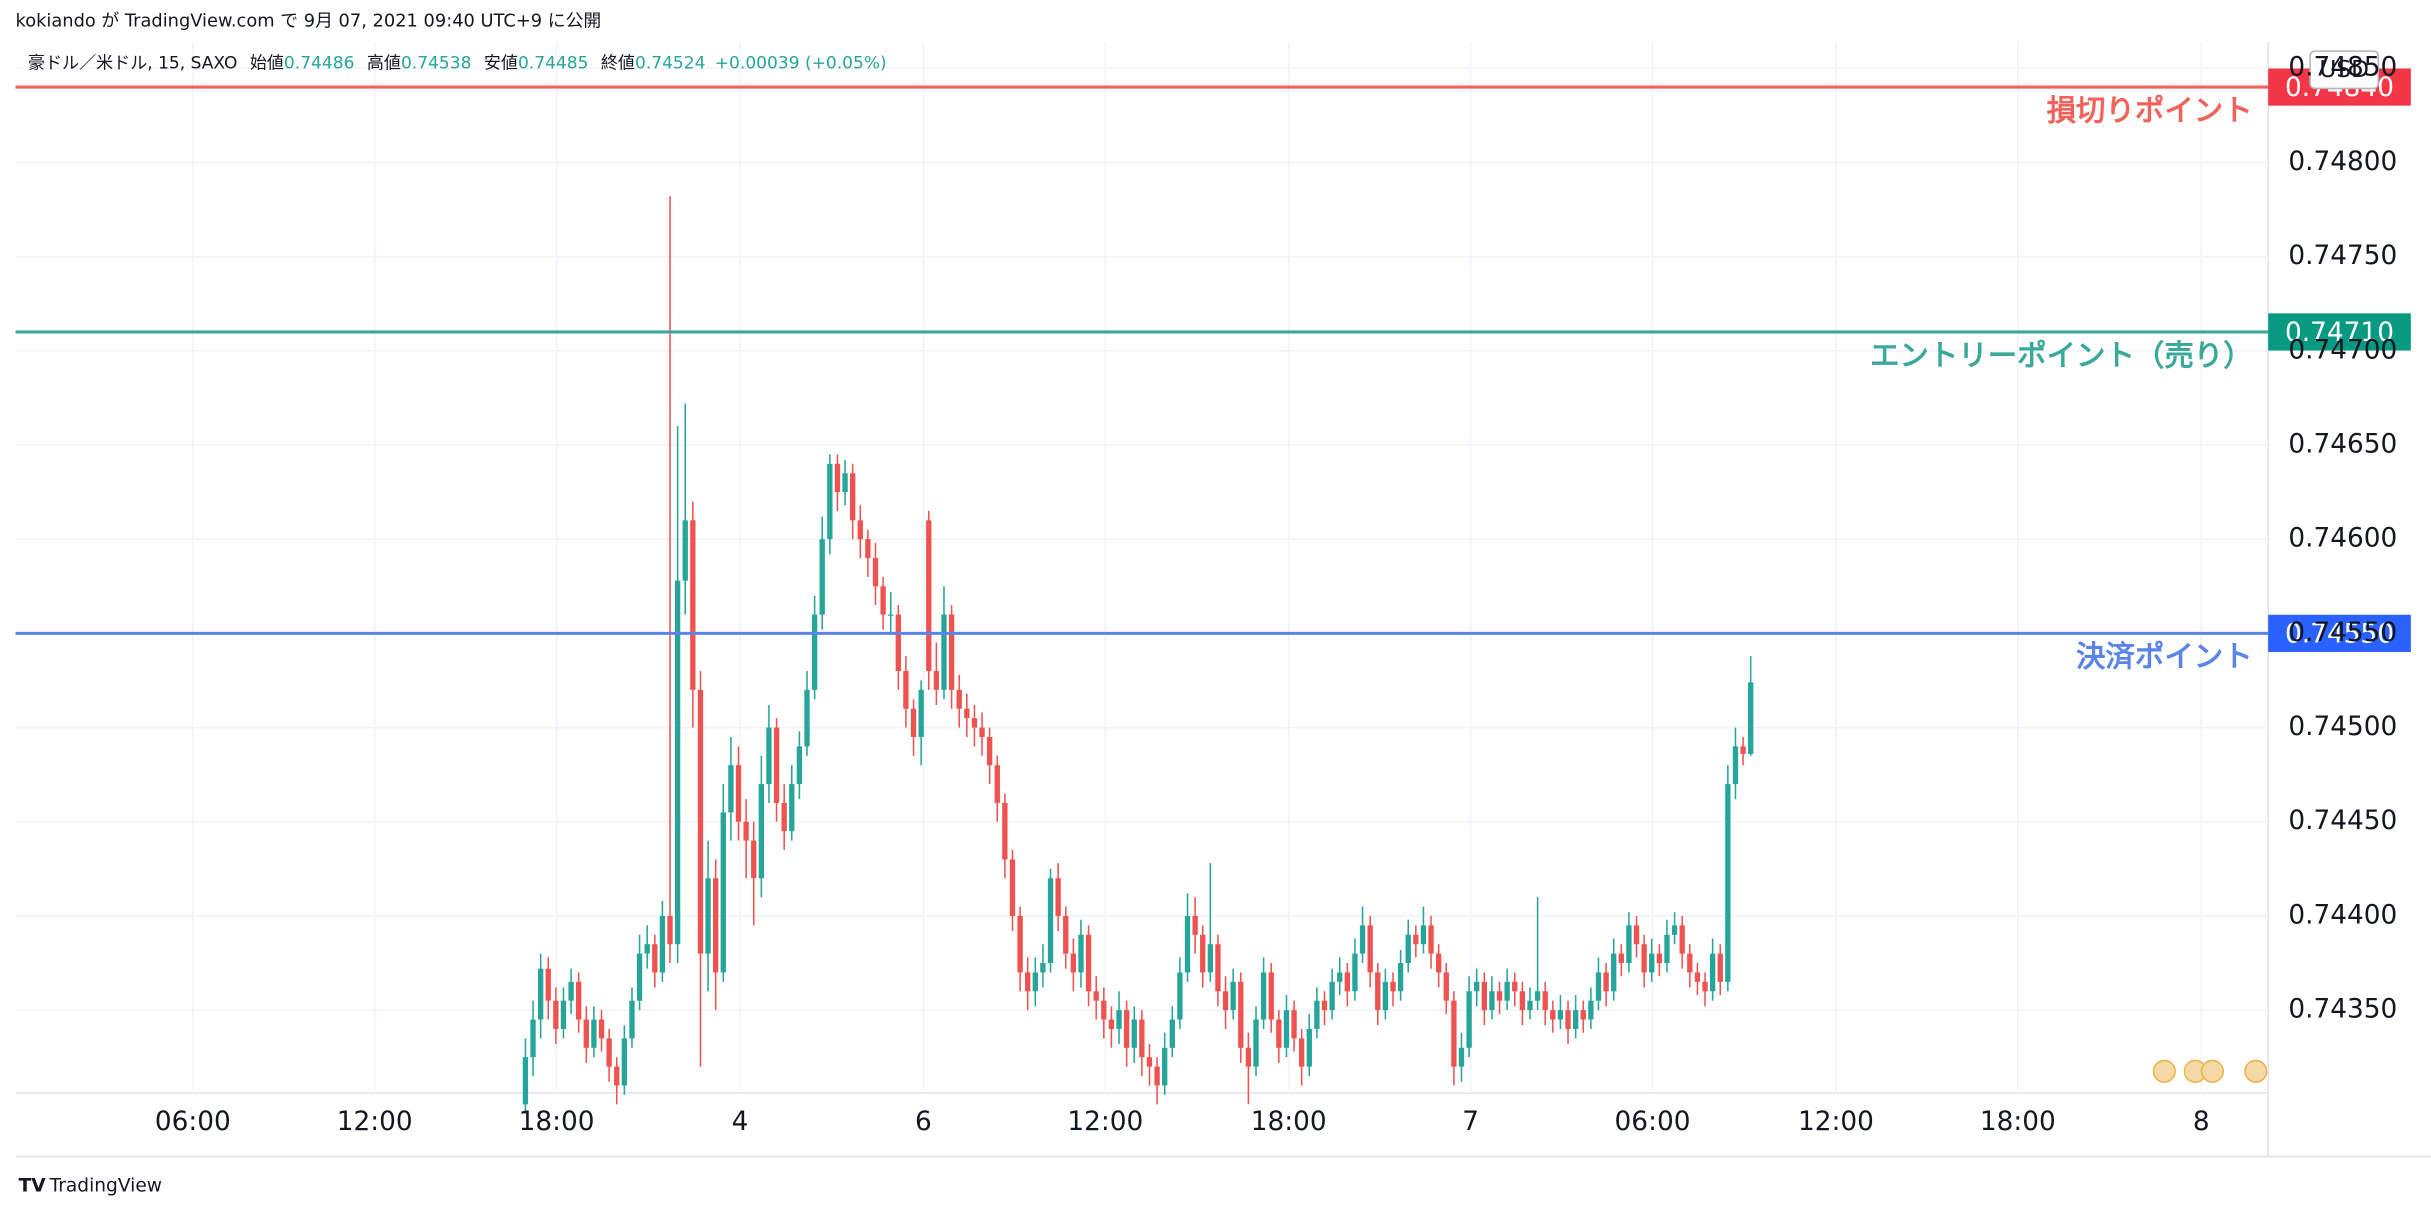  I want to click on y-tick-label: 0.74800, so click(2342, 162).